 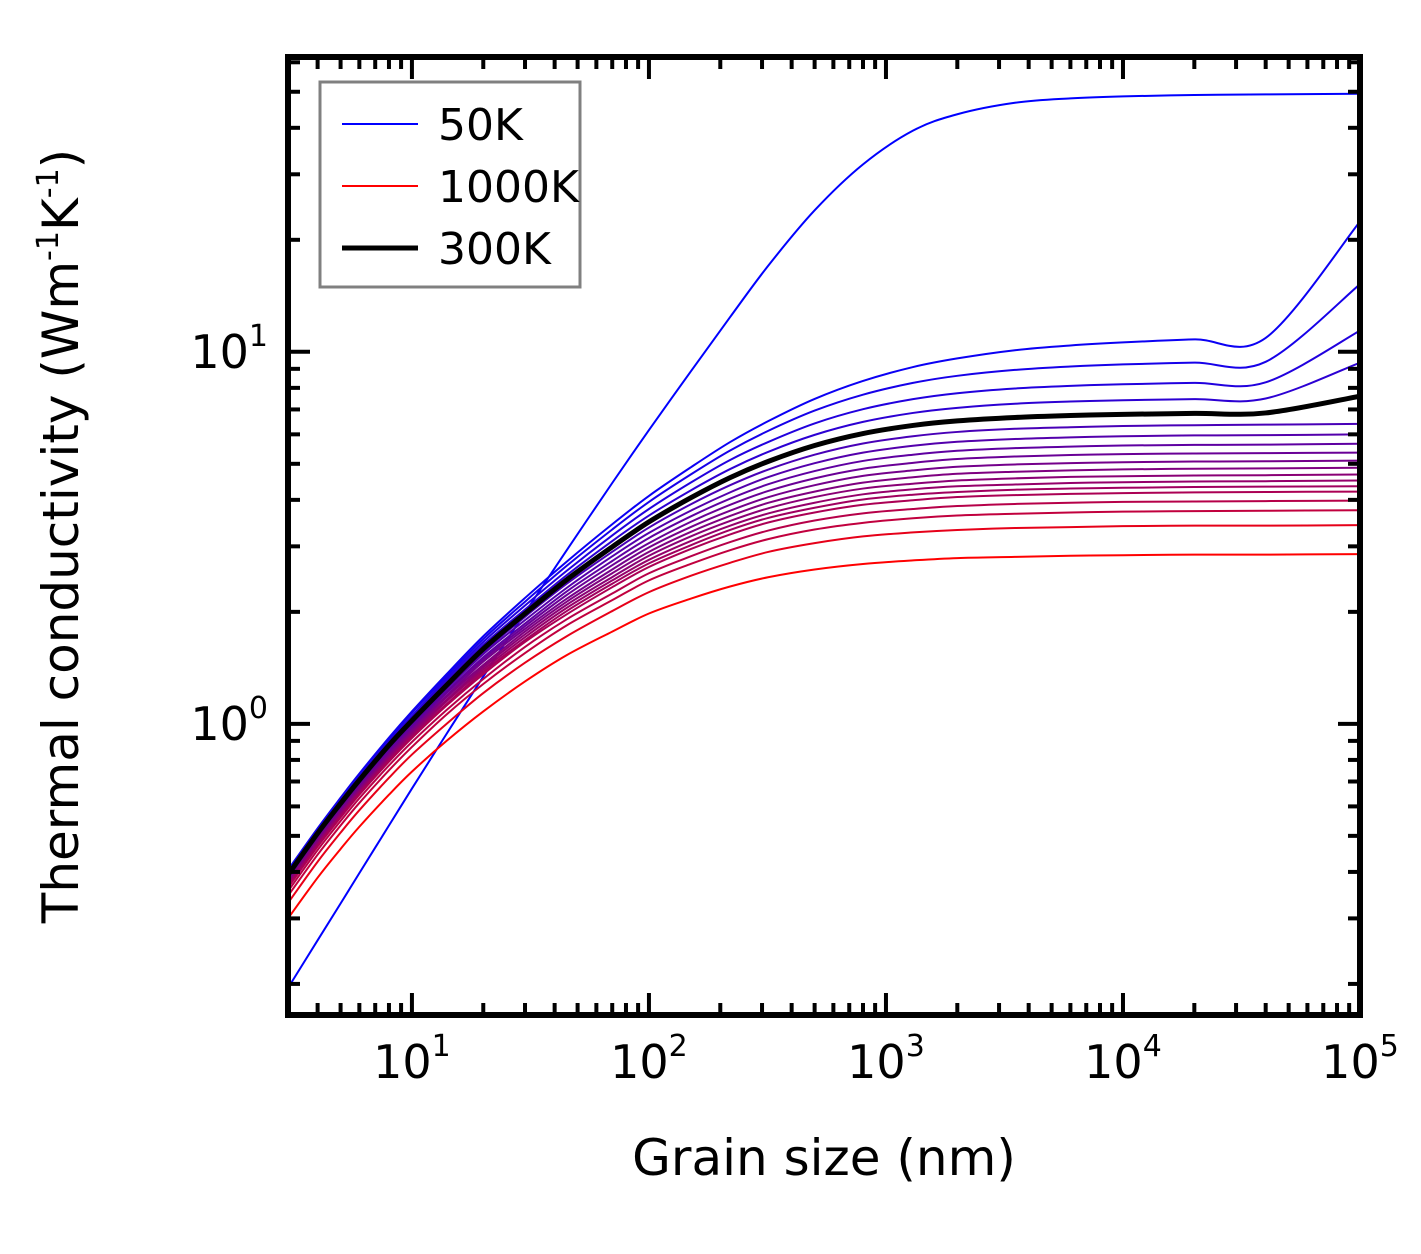 I want to click on y-axis-label: Thermal conductivity (Wm-1K-1), so click(x=60, y=536).